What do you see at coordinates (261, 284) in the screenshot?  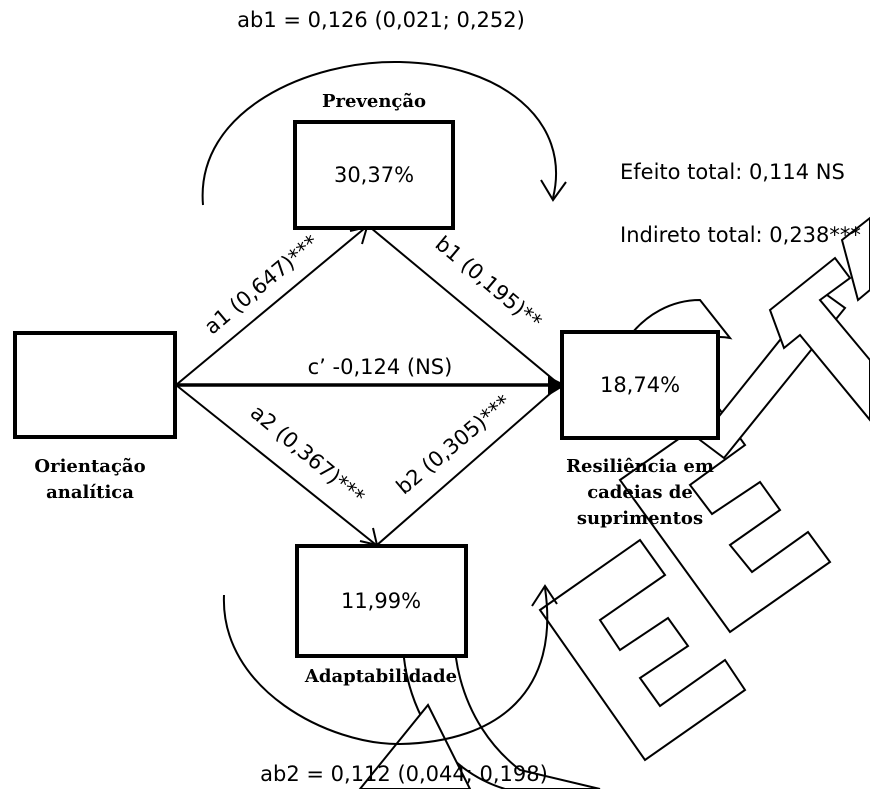 I see `path-a1-label: a1 (0,647)***` at bounding box center [261, 284].